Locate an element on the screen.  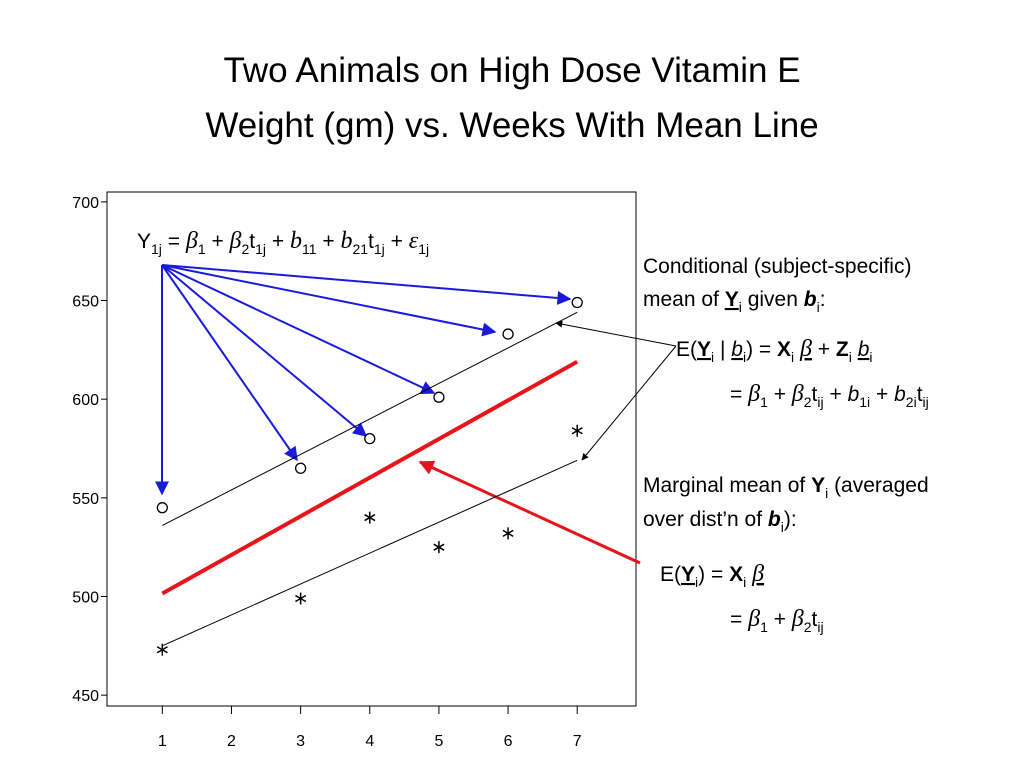
y-tick-label: 700 is located at coordinates (85, 203).